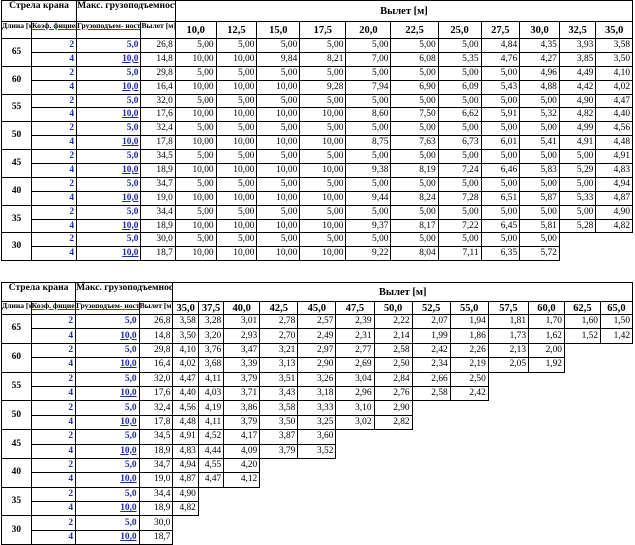 This screenshot has height=545, width=635. Describe the element at coordinates (185, 480) in the screenshot. I see `value-cell: 4,87` at that location.